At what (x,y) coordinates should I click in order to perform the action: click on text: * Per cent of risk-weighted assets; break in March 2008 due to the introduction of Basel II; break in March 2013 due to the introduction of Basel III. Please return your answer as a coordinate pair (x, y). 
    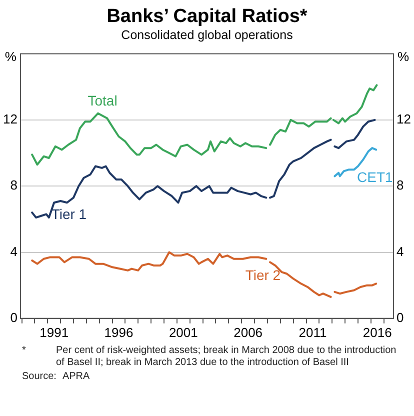
    Looking at the image, I should click on (209, 356).